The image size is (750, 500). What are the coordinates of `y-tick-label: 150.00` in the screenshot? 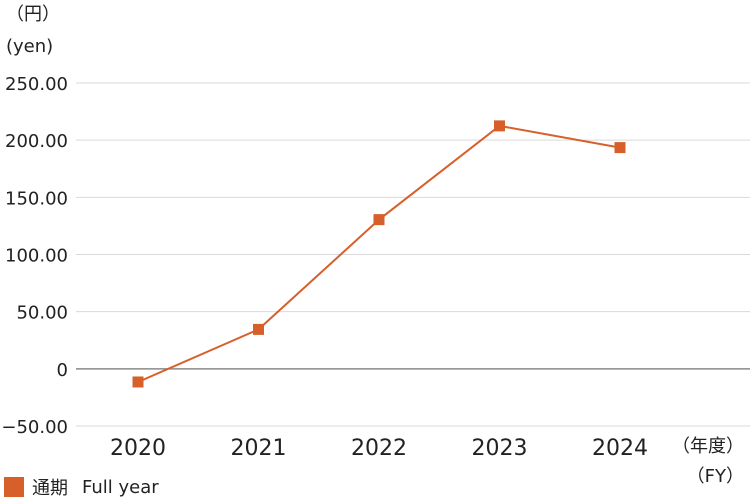 It's located at (36, 198).